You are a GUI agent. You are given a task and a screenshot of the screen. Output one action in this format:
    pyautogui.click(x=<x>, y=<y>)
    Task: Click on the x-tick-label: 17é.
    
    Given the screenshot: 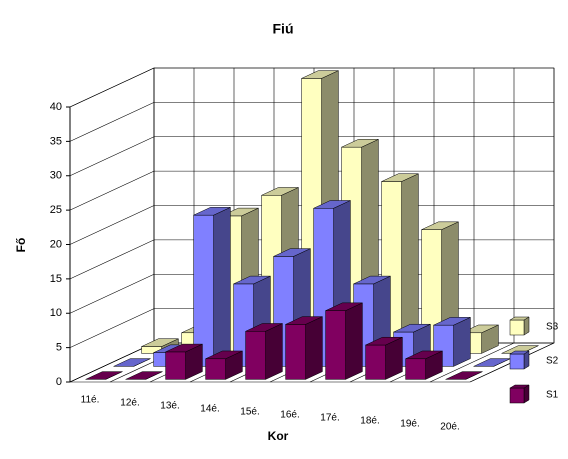 What is the action you would take?
    pyautogui.click(x=329, y=418)
    